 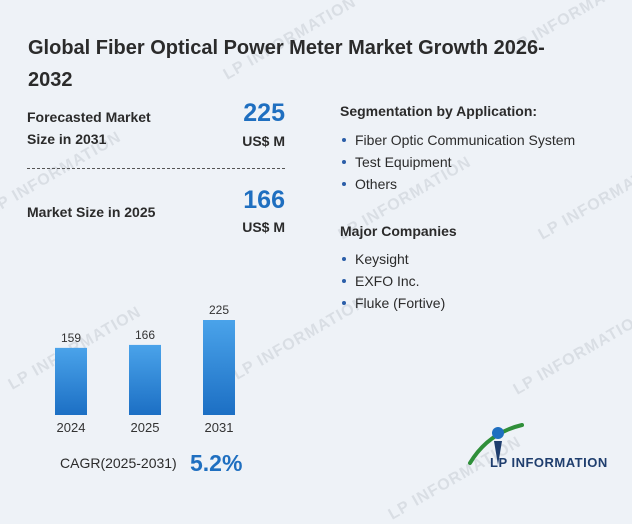 What do you see at coordinates (549, 462) in the screenshot?
I see `logo-text: LP INFORMATION` at bounding box center [549, 462].